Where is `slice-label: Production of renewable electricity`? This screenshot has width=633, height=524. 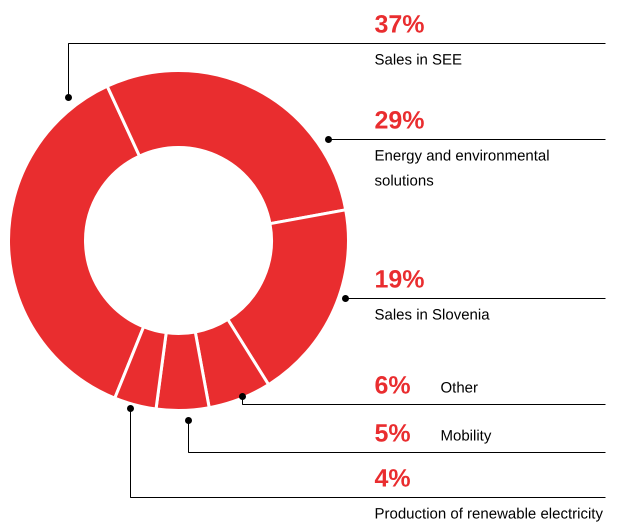 slice-label: Production of renewable electricity is located at coordinates (489, 514).